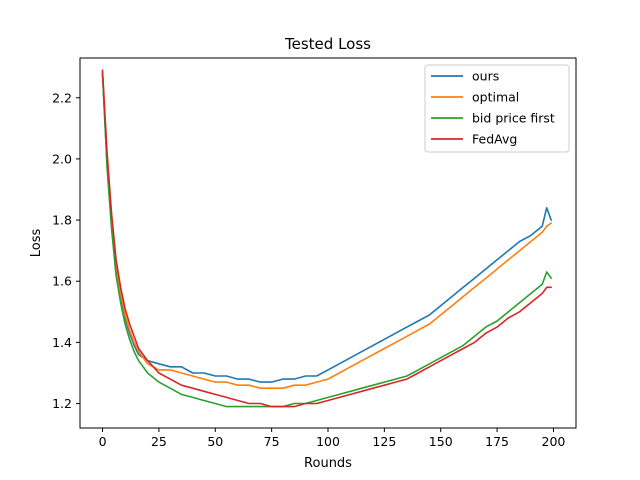 The image size is (640, 480). Describe the element at coordinates (497, 441) in the screenshot. I see `x-tick-label: 175` at that location.